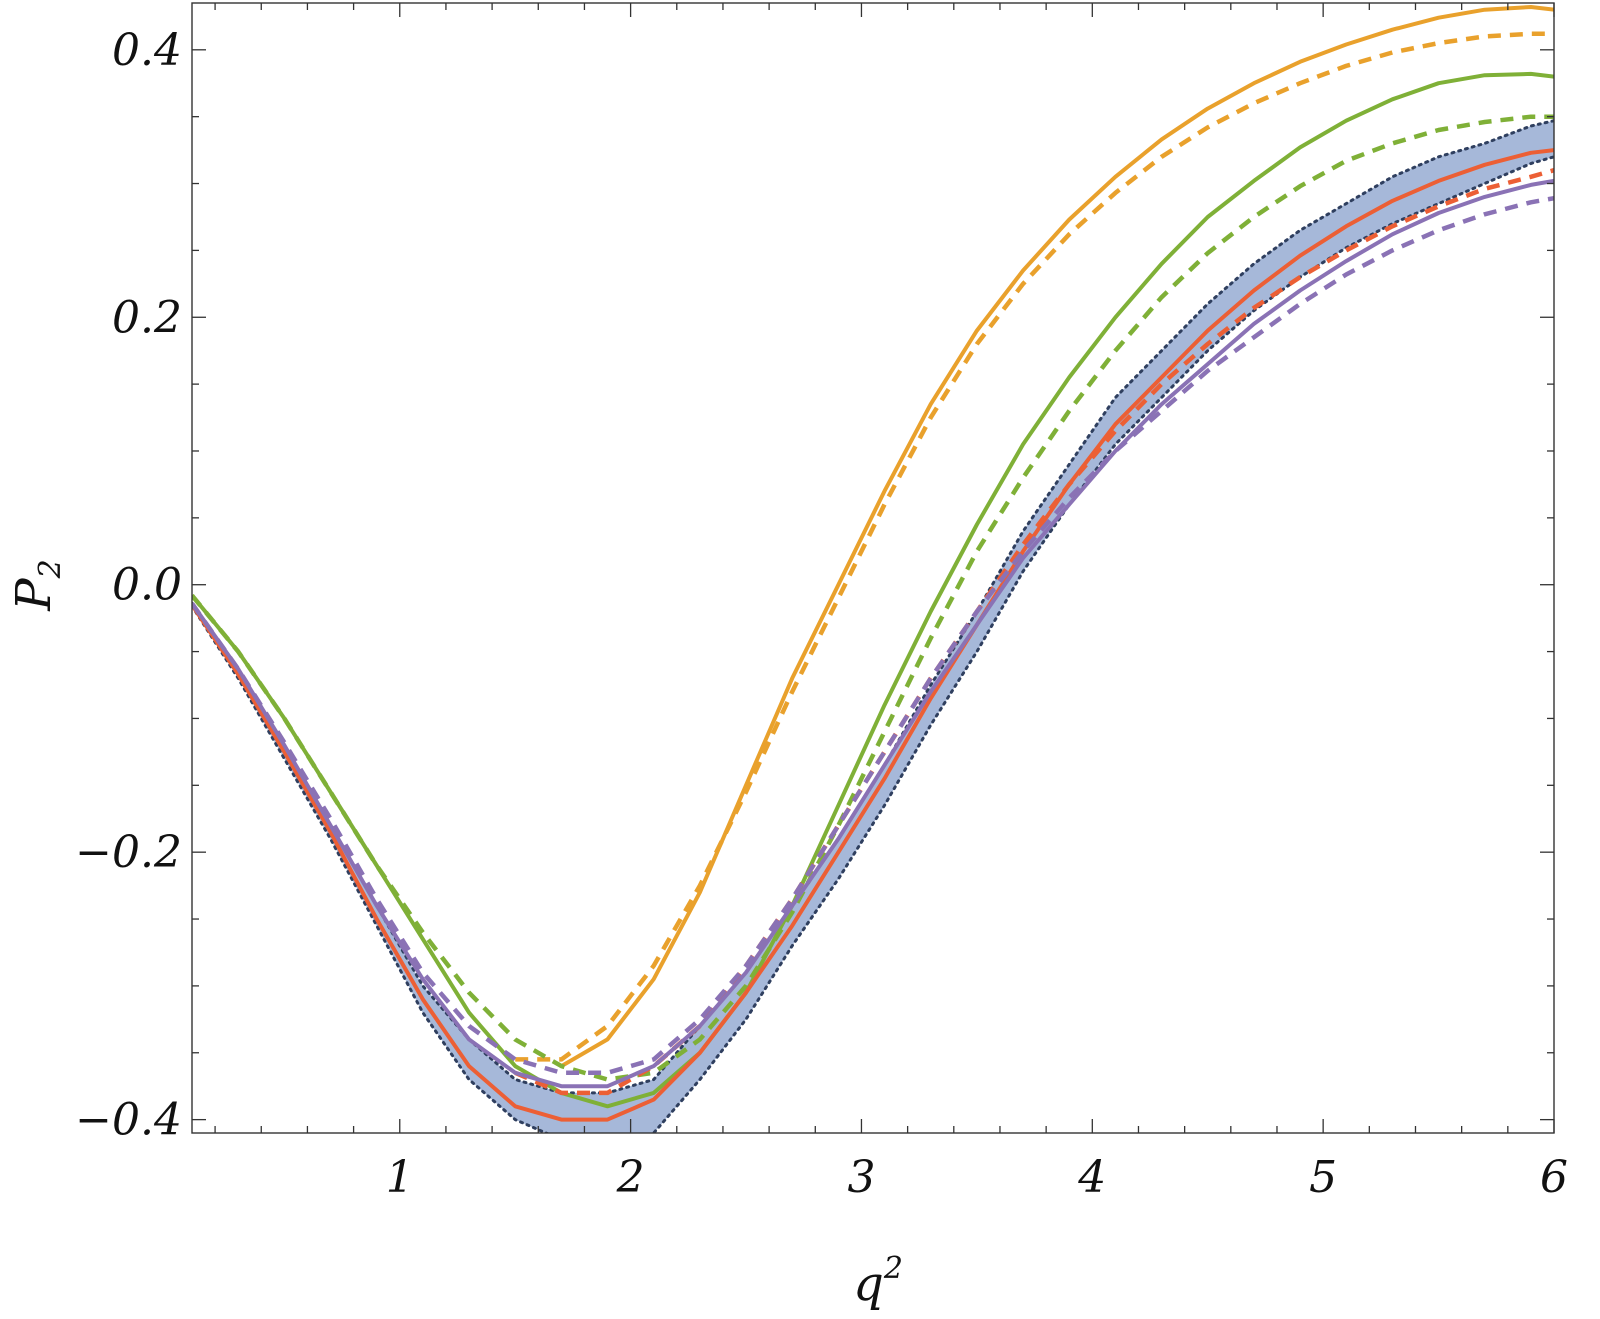  Describe the element at coordinates (1091, 1177) in the screenshot. I see `x-tick-label: 4` at that location.